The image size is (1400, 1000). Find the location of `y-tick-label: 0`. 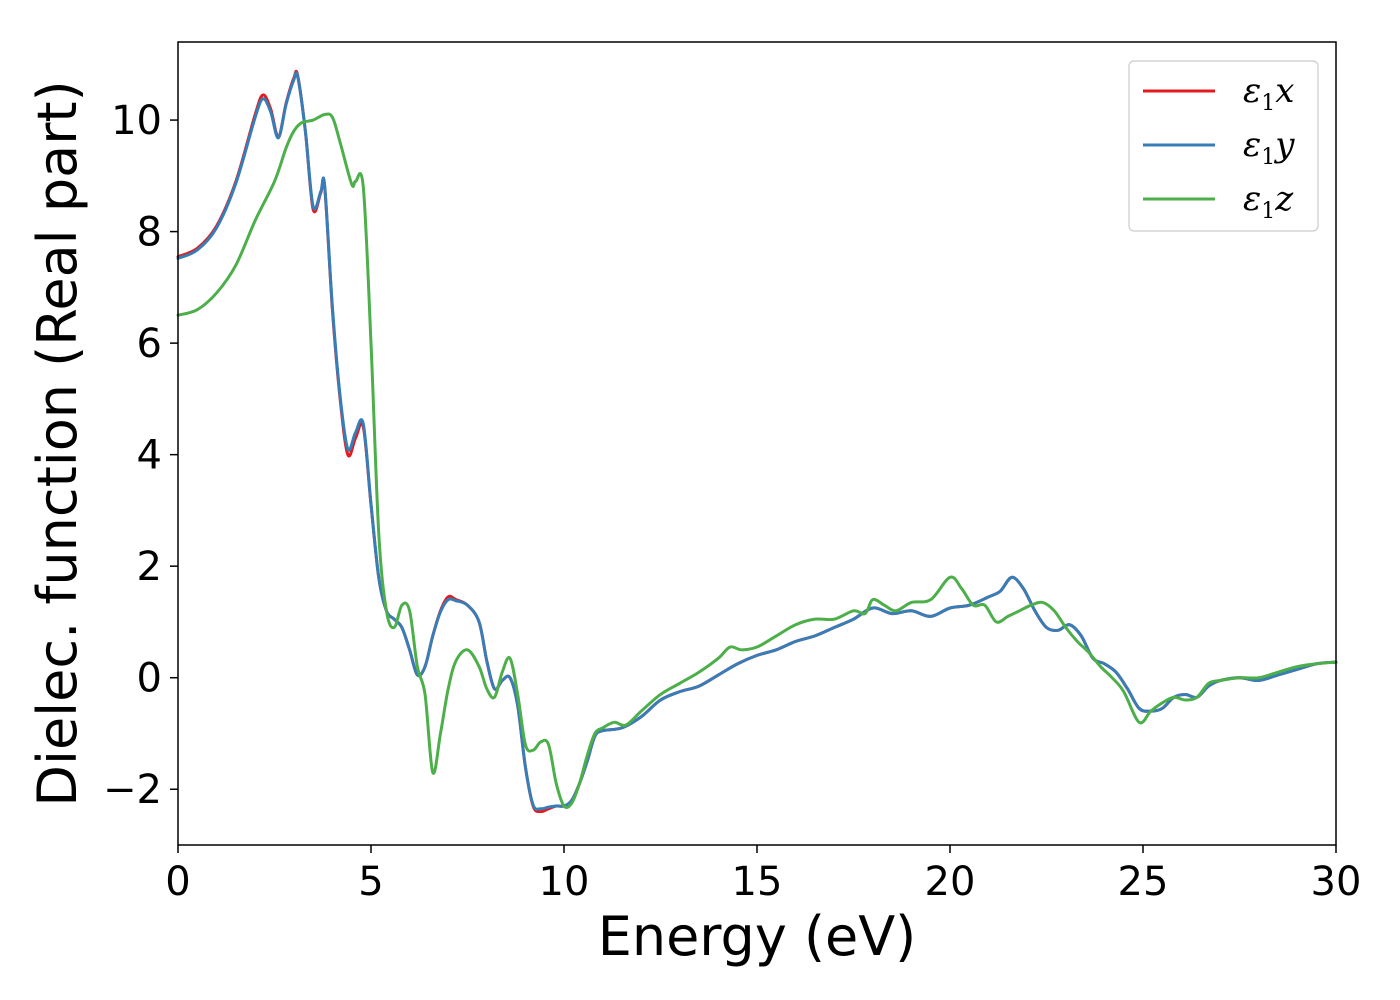

y-tick-label: 0 is located at coordinates (149, 679).